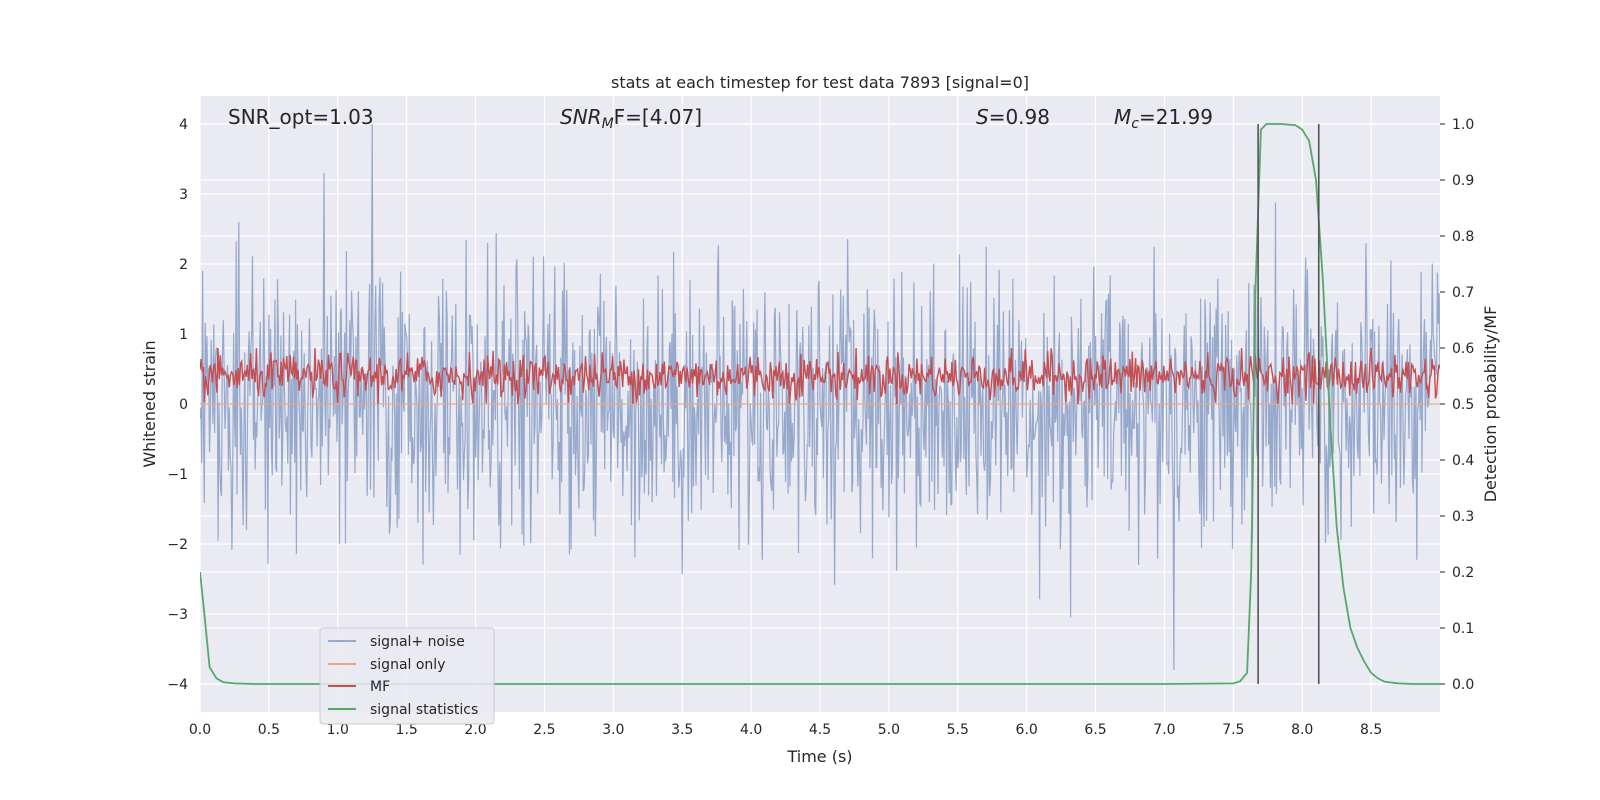 This screenshot has height=800, width=1600. What do you see at coordinates (1164, 730) in the screenshot?
I see `x-tick-label: 7.0` at bounding box center [1164, 730].